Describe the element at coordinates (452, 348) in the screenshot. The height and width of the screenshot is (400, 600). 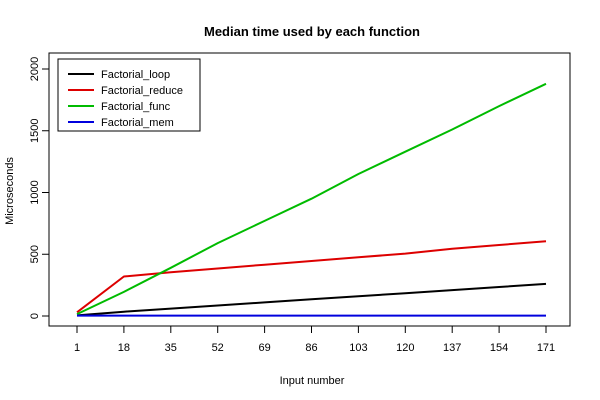
I see `x-tick-label: 137` at that location.